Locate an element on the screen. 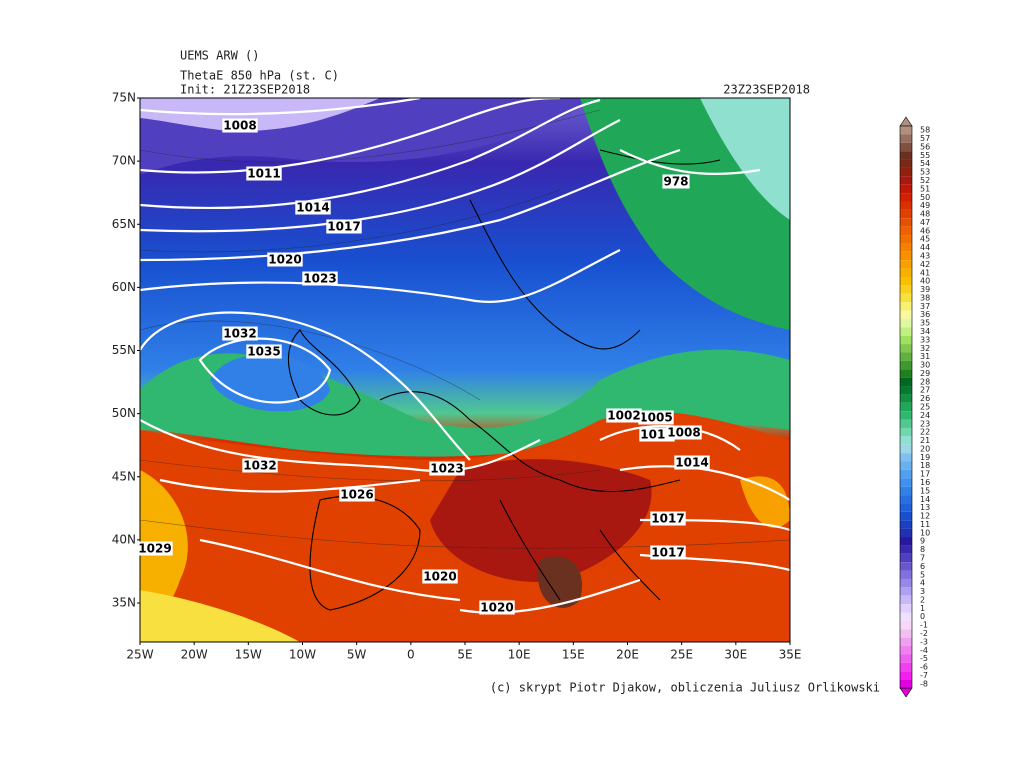  colorbar-label: 28 is located at coordinates (925, 381).